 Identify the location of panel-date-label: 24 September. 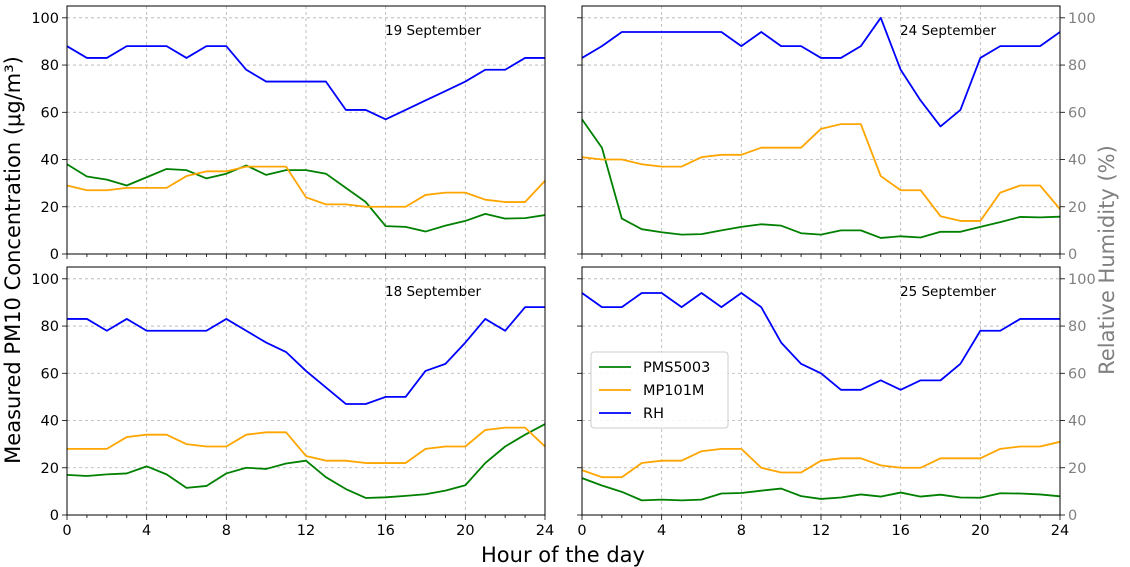
(948, 31).